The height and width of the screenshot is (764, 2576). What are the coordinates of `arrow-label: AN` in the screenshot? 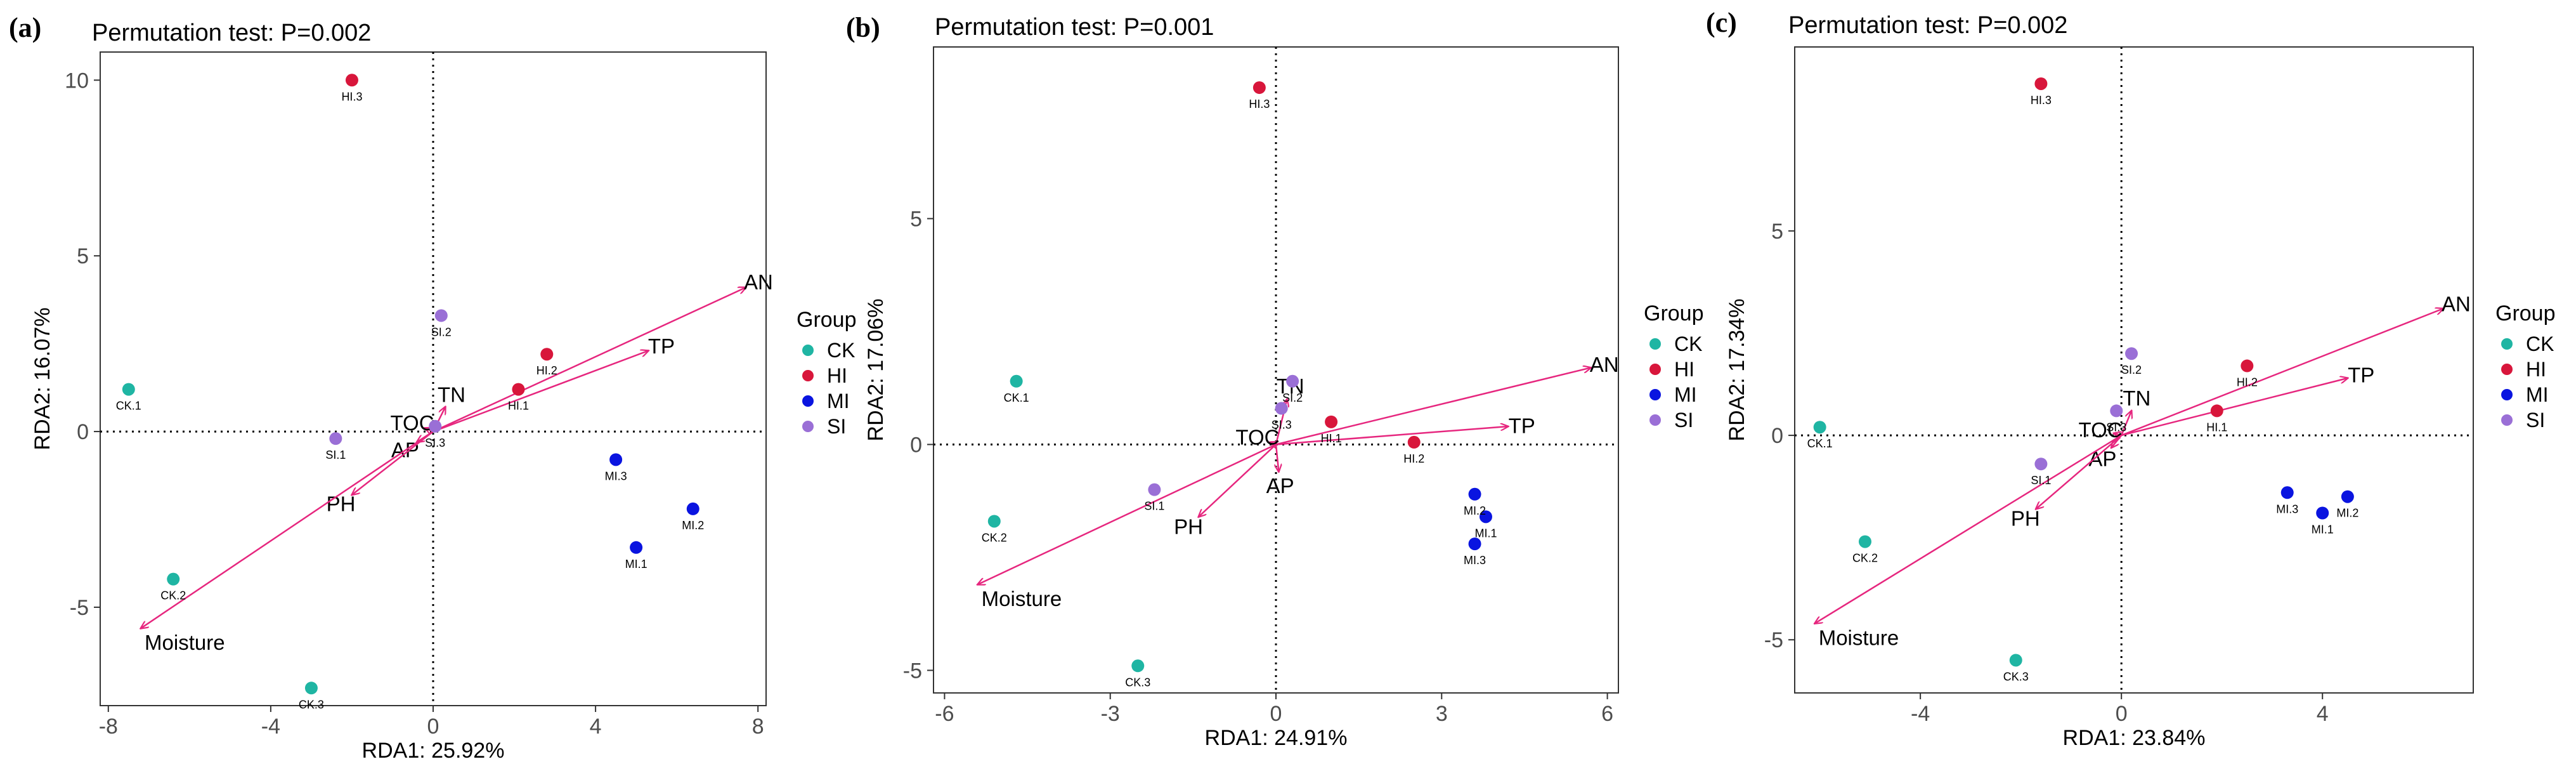 It's located at (2456, 304).